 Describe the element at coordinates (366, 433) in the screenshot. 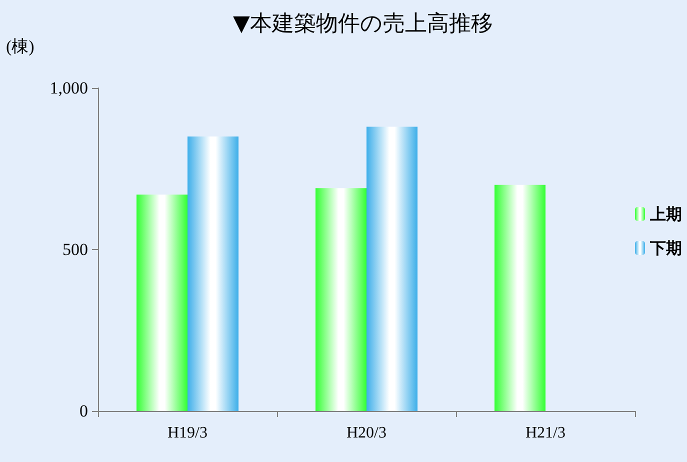

I see `x-tick-label: H20/3` at that location.